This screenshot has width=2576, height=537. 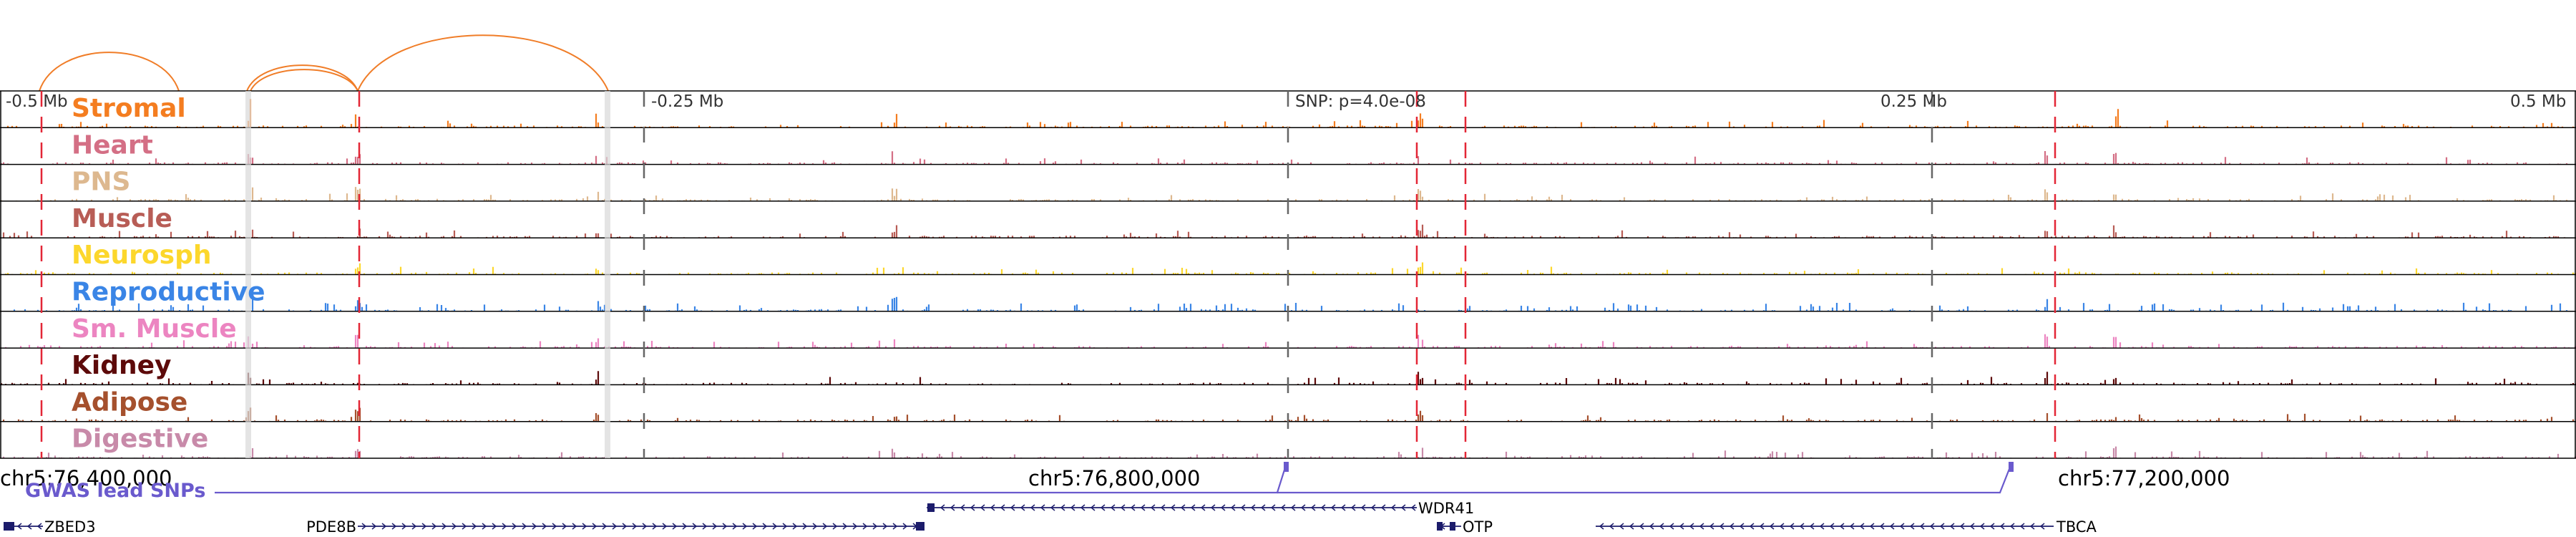 I want to click on snp-connector, so click(x=1644, y=479).